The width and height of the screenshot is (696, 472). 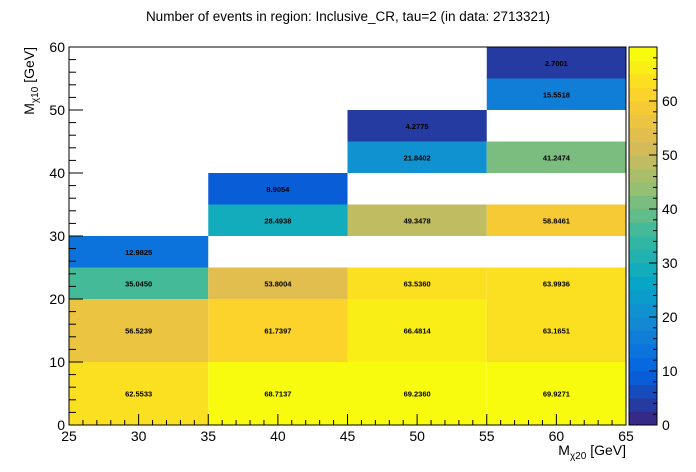 I want to click on x-axis: 25 30 35 40 45 50 55 60 65, so click(x=347, y=429).